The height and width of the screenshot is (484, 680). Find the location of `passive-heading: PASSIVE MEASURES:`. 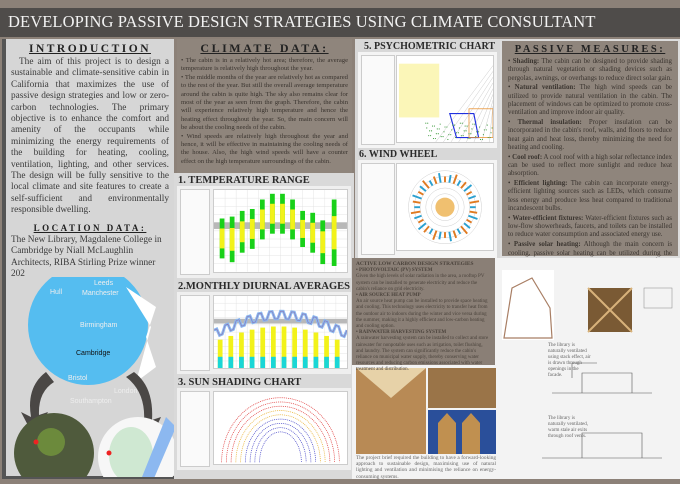

passive-heading: PASSIVE MEASURES: is located at coordinates (590, 49).